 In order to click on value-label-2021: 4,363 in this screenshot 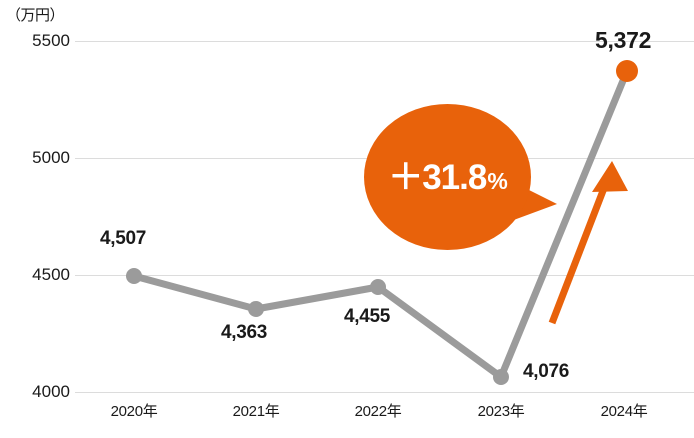, I will do `click(244, 332)`.